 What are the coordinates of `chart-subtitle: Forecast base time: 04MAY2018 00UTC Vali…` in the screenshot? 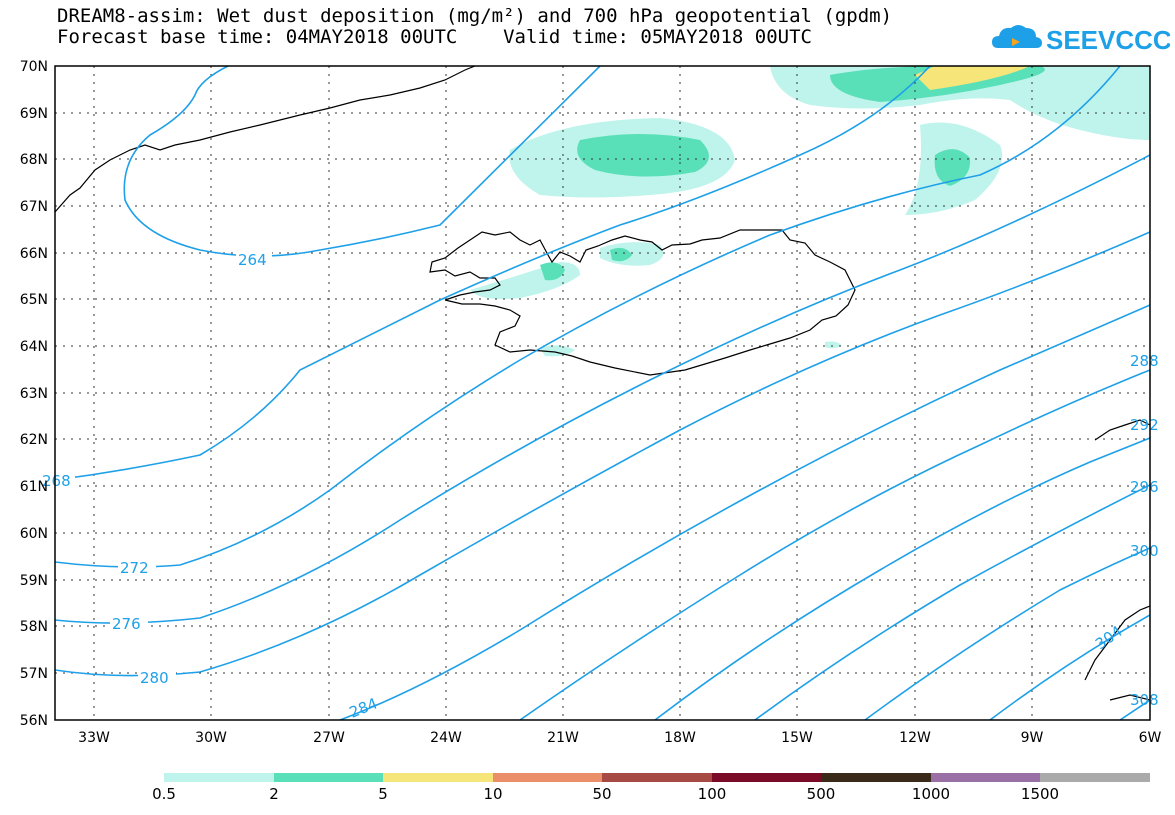 It's located at (434, 37).